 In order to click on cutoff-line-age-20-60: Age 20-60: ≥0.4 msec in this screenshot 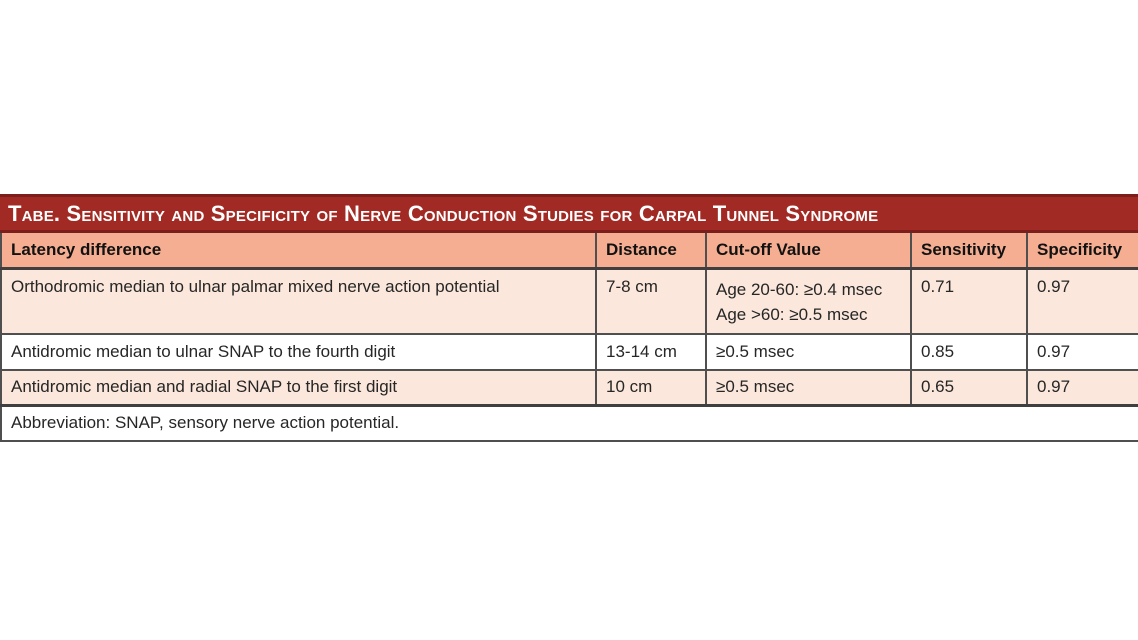, I will do `click(799, 289)`.